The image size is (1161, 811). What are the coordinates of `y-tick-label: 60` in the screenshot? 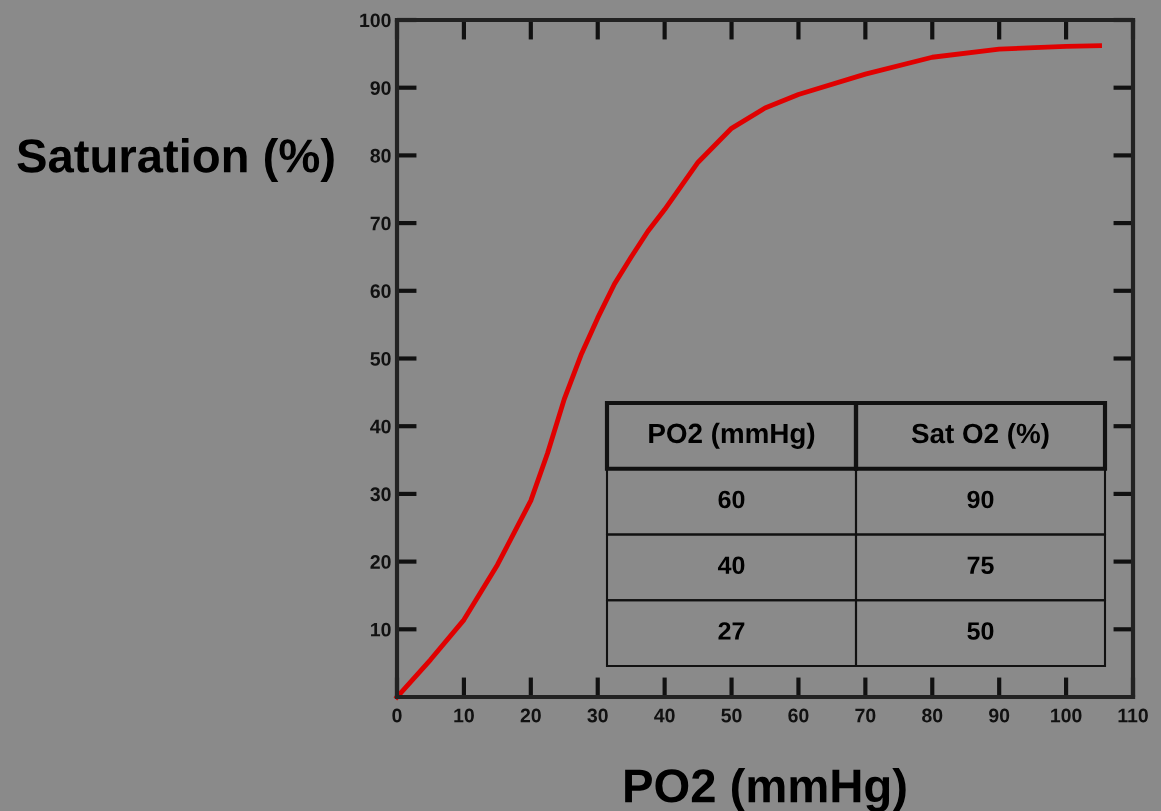 It's located at (380, 291).